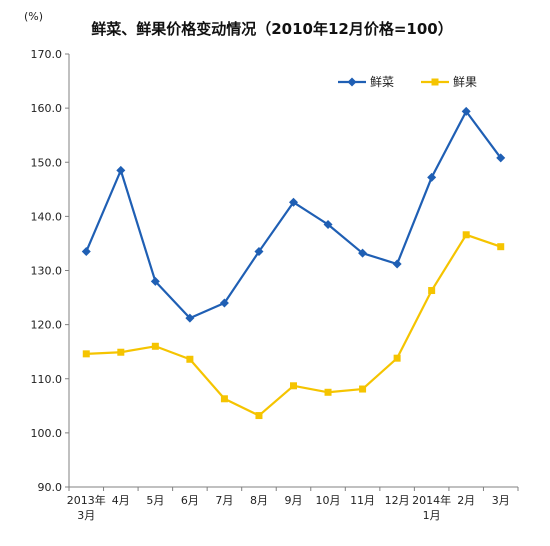 Image resolution: width=550 pixels, height=546 pixels. I want to click on x-tick-label: 2014年, so click(431, 500).